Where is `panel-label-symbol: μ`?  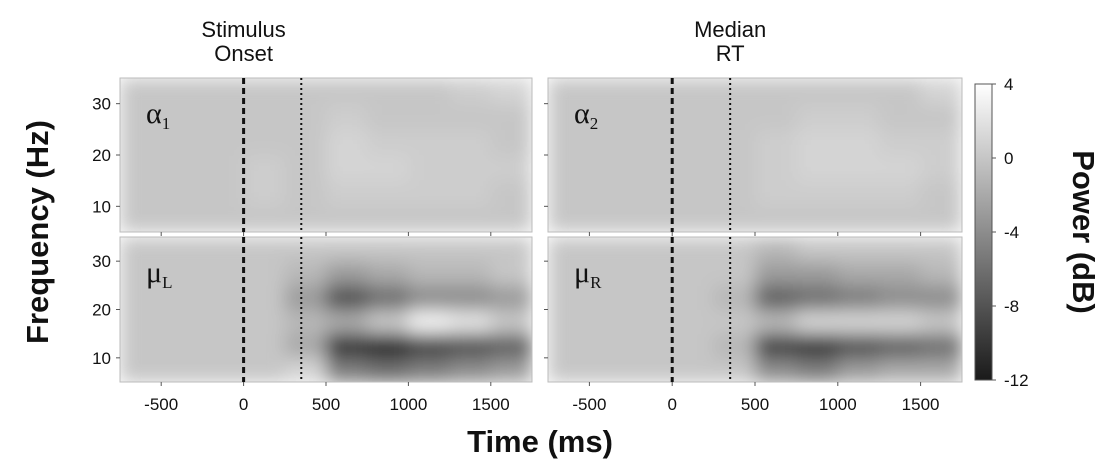 panel-label-symbol: μ is located at coordinates (154, 272).